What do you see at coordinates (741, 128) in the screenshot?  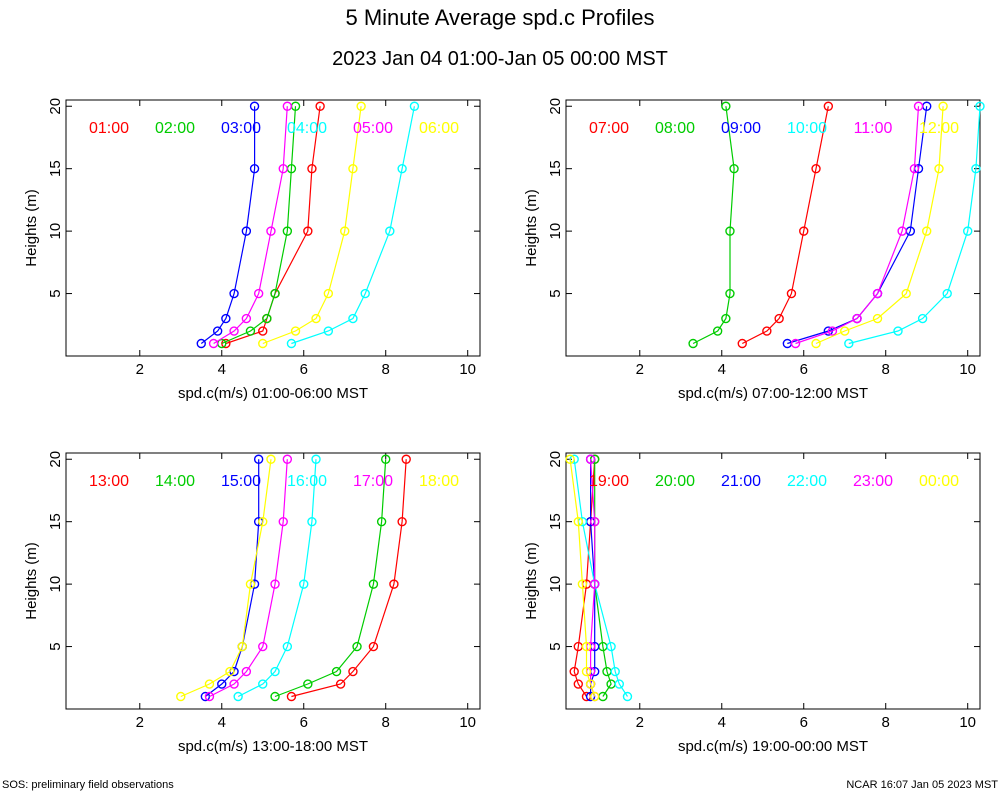 I see `legend-entry: 09:00` at bounding box center [741, 128].